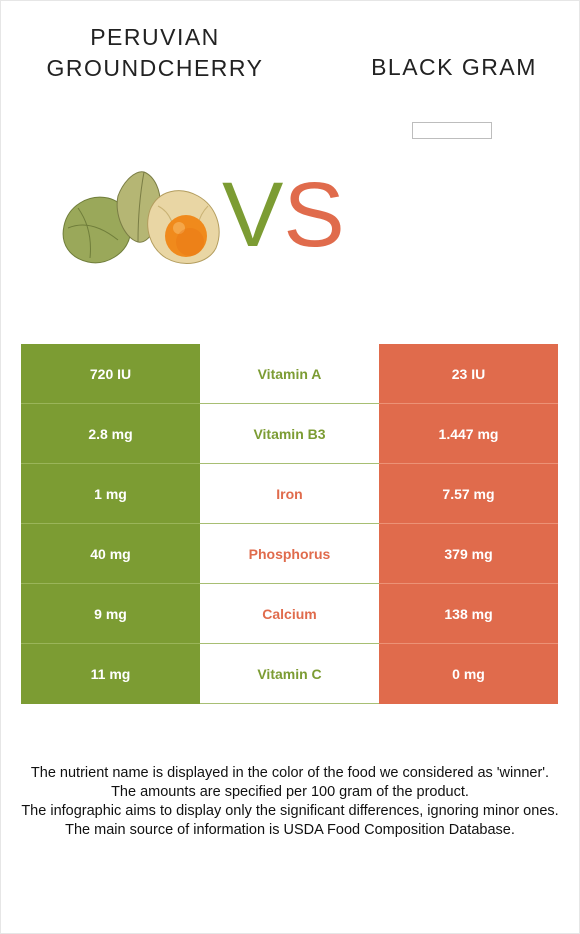 The height and width of the screenshot is (934, 580). I want to click on nutrient-name-cell: Vitamin B3, so click(289, 434).